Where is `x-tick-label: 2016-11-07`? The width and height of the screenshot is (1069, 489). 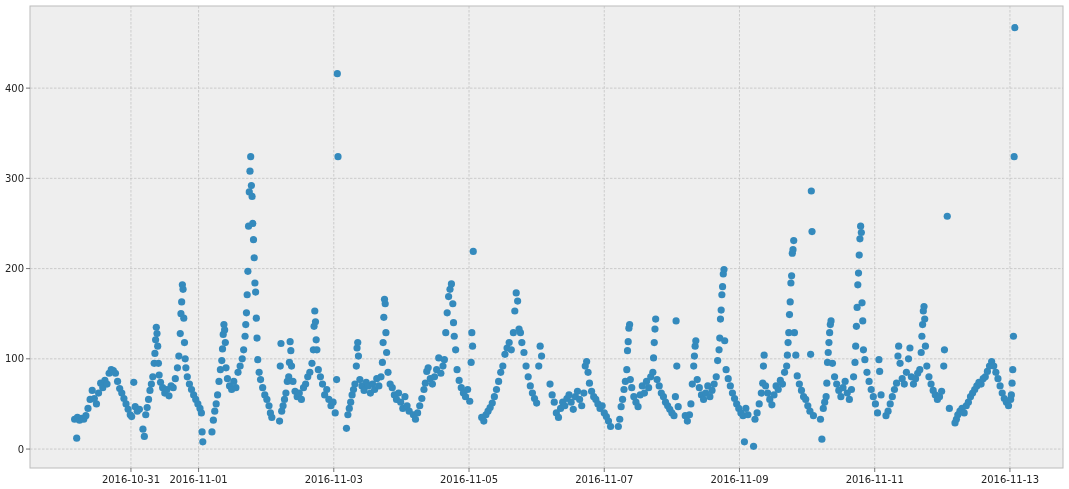
x-tick-label: 2016-11-07 is located at coordinates (604, 479).